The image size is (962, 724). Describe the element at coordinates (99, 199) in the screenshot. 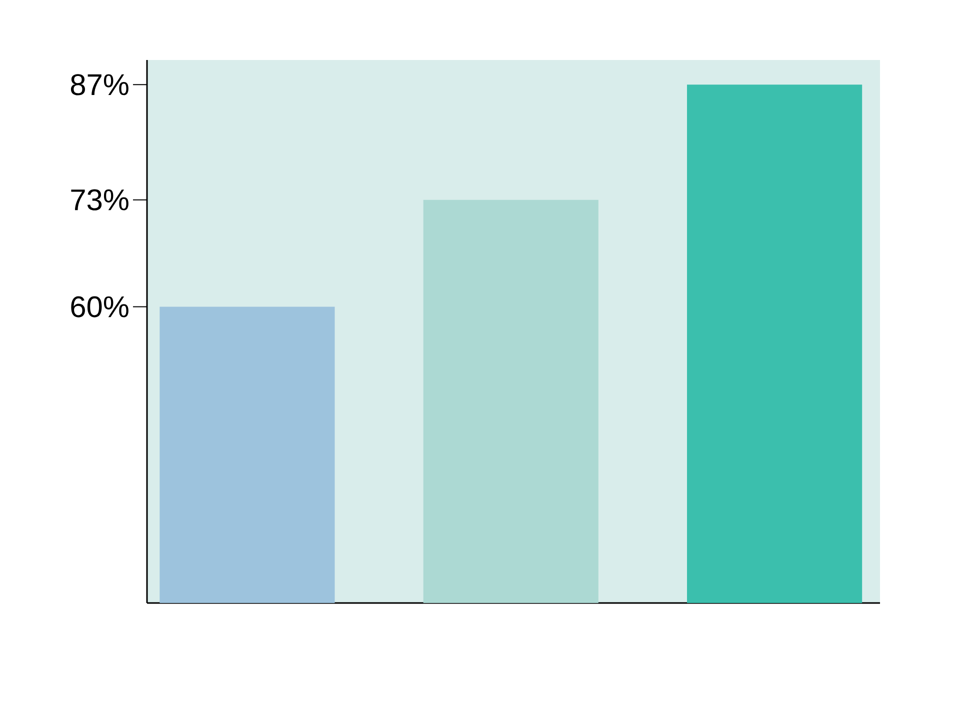

I see `y-tick-label: 73%` at that location.